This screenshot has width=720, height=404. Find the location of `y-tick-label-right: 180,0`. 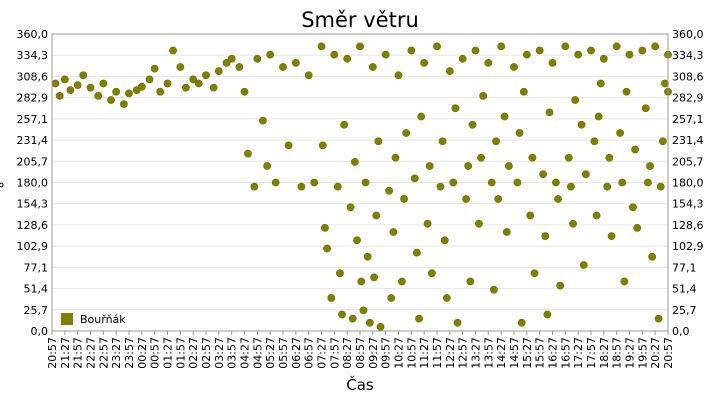

y-tick-label-right: 180,0 is located at coordinates (688, 183).